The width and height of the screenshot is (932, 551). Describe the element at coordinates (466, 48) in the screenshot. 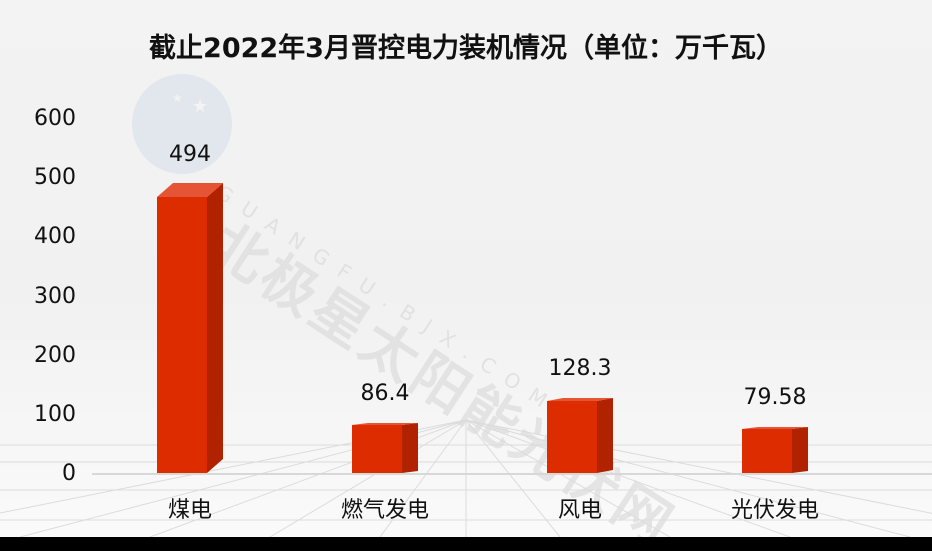

I see `chart-title: 截止2022年3月晋控电力装机情况（单位：万千瓦）` at that location.